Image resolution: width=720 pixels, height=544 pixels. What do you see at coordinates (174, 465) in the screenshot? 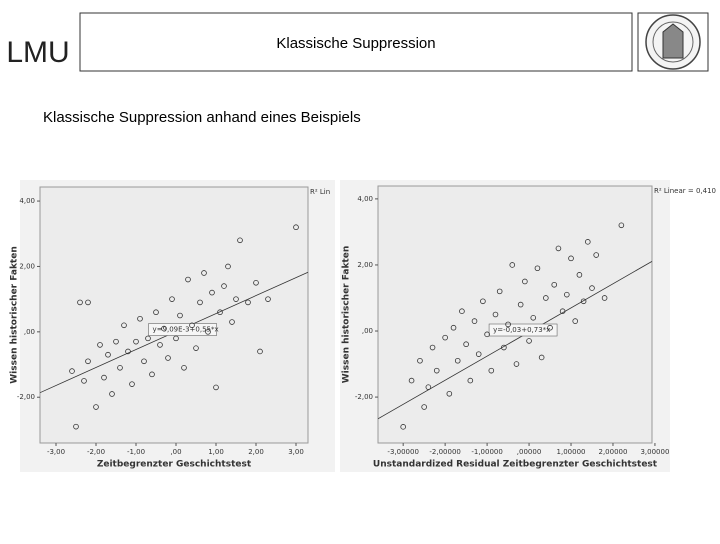
I see `x-axis-label: Zeitbegrenzter Geschichtstest` at bounding box center [174, 465].